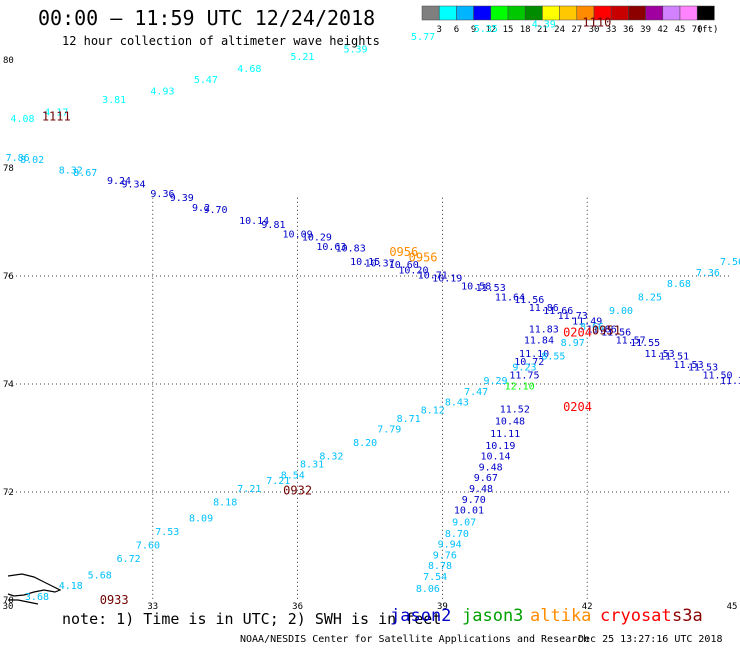 Image resolution: width=740 pixels, height=650 pixels. What do you see at coordinates (732, 607) in the screenshot?
I see `lon-tick-label: 45` at bounding box center [732, 607].